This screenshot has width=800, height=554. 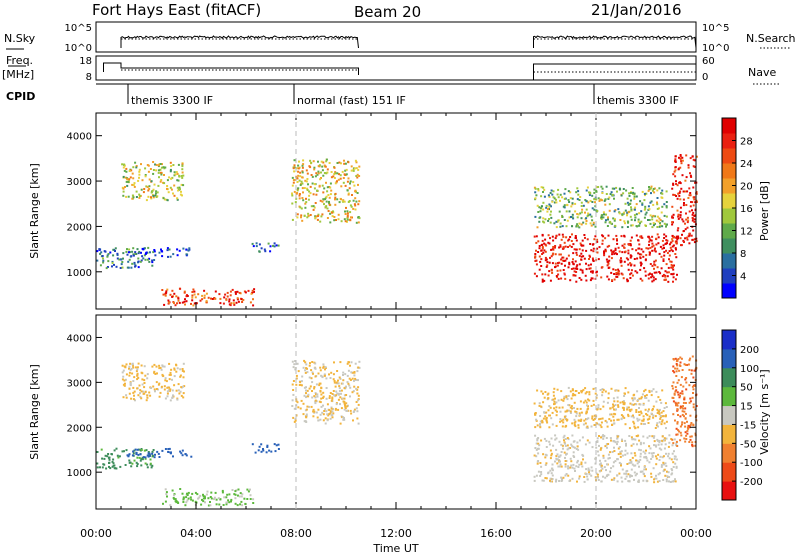 What do you see at coordinates (746, 187) in the screenshot?
I see `colorbar-tick-label: 20` at bounding box center [746, 187].